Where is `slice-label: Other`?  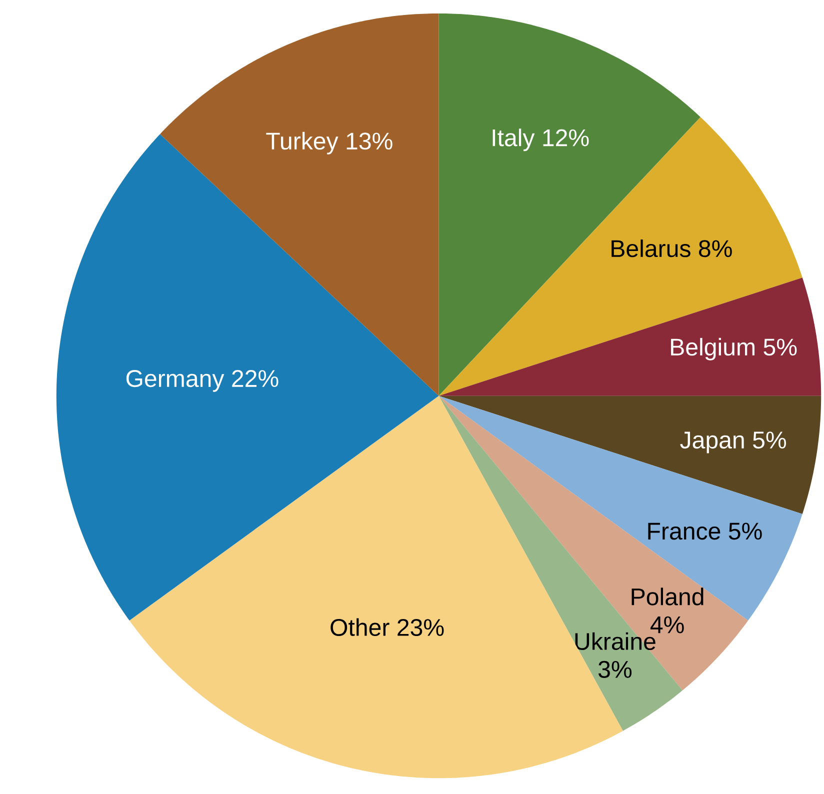 slice-label: Other is located at coordinates (360, 627).